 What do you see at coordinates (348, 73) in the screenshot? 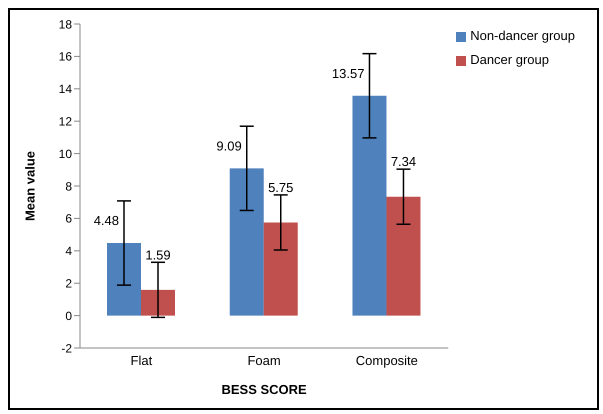
I see `data-label: 13.57` at bounding box center [348, 73].